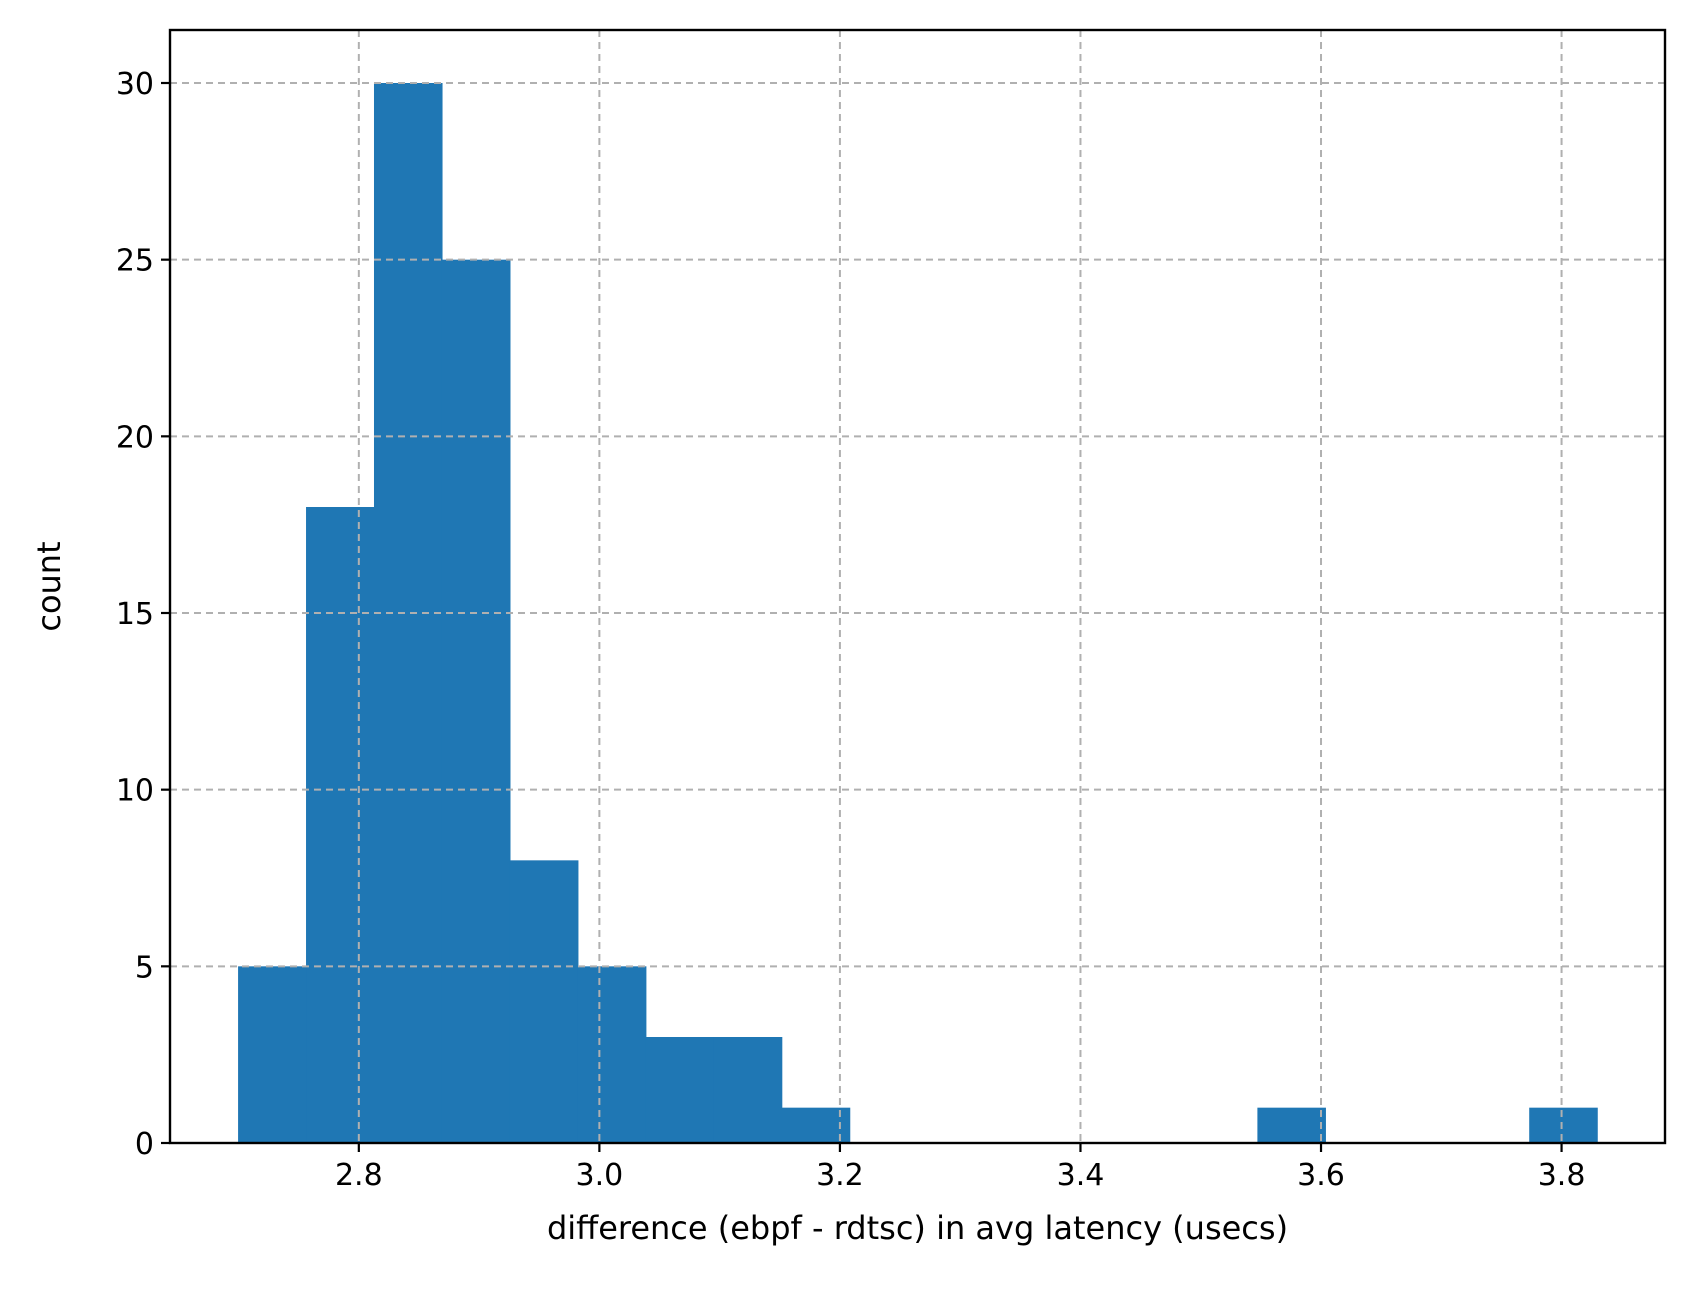  I want to click on y-axis-ticks: 0 5 10 15 20 25 30, so click(143, 614).